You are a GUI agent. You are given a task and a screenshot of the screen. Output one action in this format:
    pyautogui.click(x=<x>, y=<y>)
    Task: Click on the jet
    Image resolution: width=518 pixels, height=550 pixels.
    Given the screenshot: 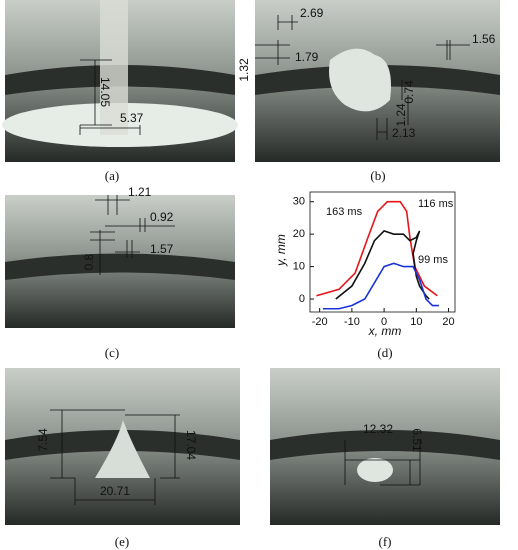 What is the action you would take?
    pyautogui.click(x=114, y=67)
    